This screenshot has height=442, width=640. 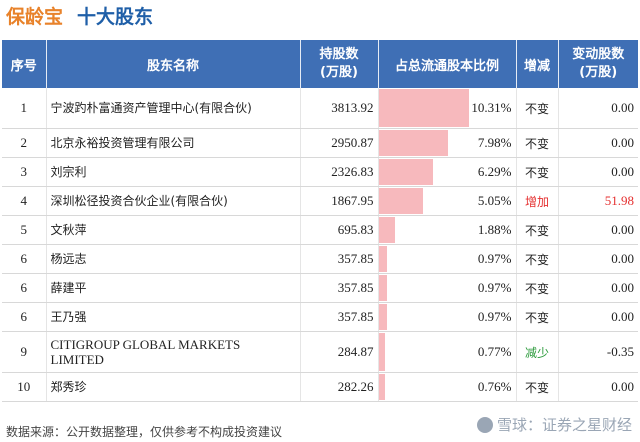 What do you see at coordinates (24, 352) in the screenshot?
I see `row-index: 9` at bounding box center [24, 352].